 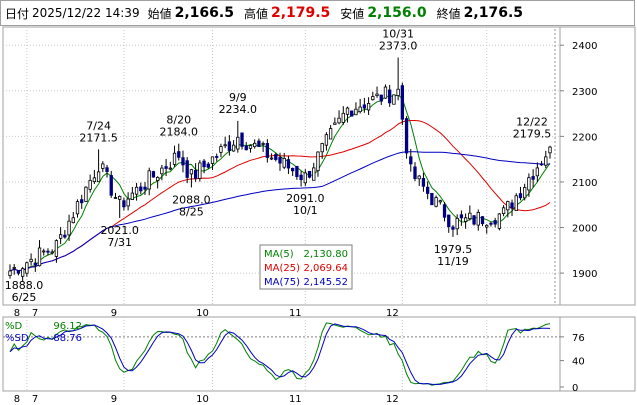 What do you see at coordinates (295, 399) in the screenshot?
I see `stoch-x-tick-label: 11` at bounding box center [295, 399].